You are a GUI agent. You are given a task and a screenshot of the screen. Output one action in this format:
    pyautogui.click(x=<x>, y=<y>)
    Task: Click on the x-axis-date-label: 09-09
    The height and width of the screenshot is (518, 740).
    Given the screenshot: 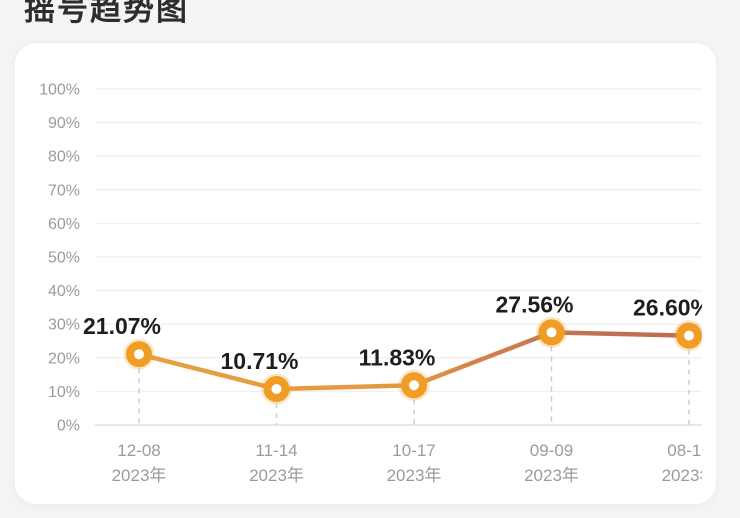 What is the action you would take?
    pyautogui.click(x=551, y=450)
    